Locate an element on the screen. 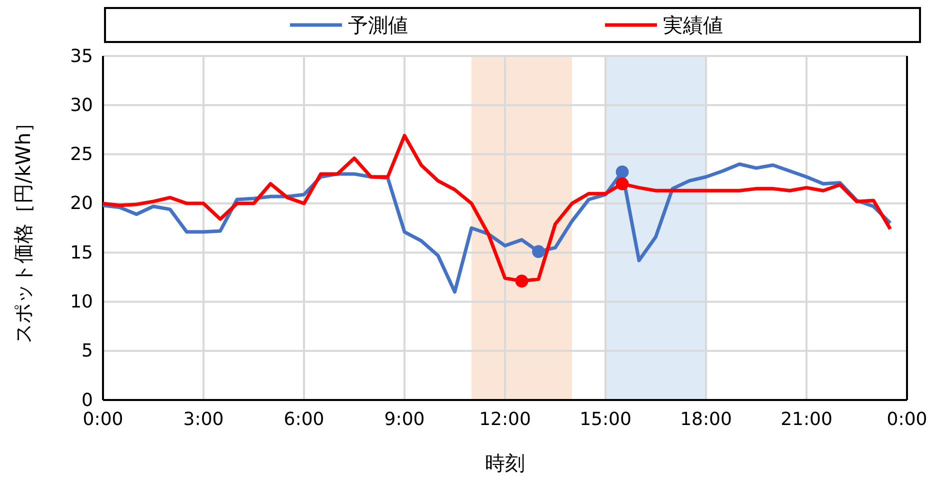 This screenshot has width=933, height=479. y-tick-label: 0 is located at coordinates (87, 400).